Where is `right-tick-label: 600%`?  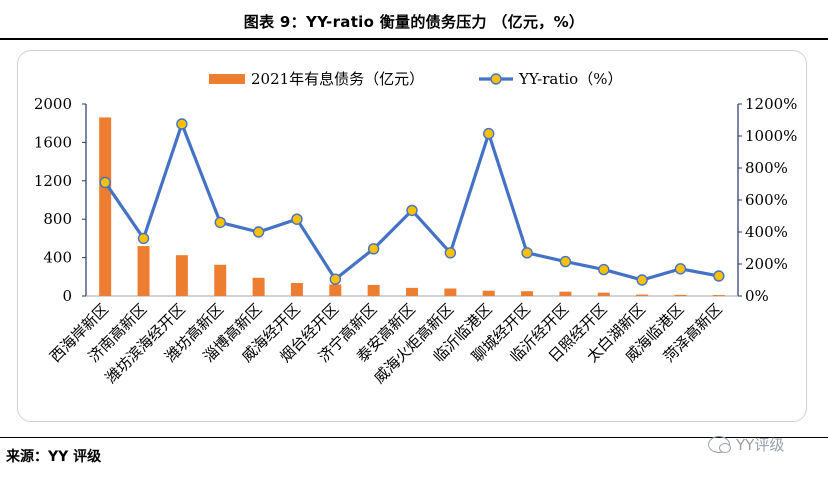
right-tick-label: 600% is located at coordinates (766, 200).